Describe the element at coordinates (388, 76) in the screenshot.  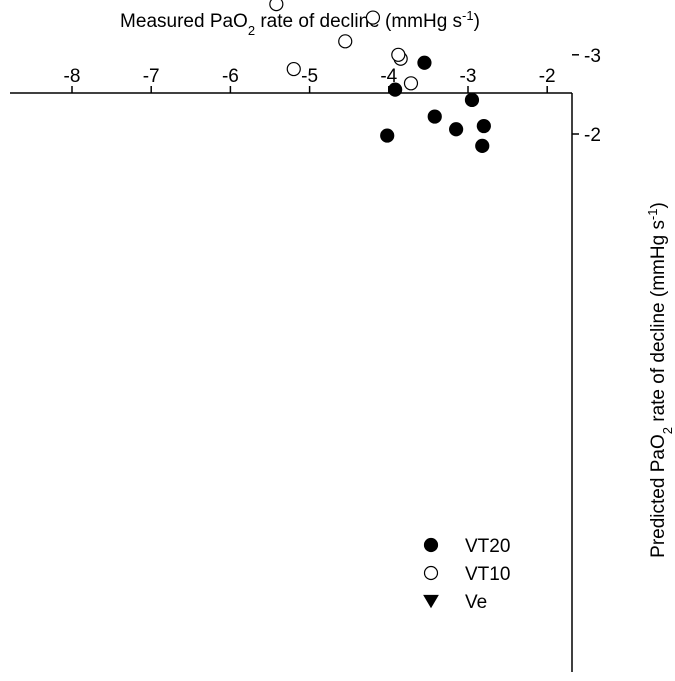
I see `x-tick-label: -4` at that location.